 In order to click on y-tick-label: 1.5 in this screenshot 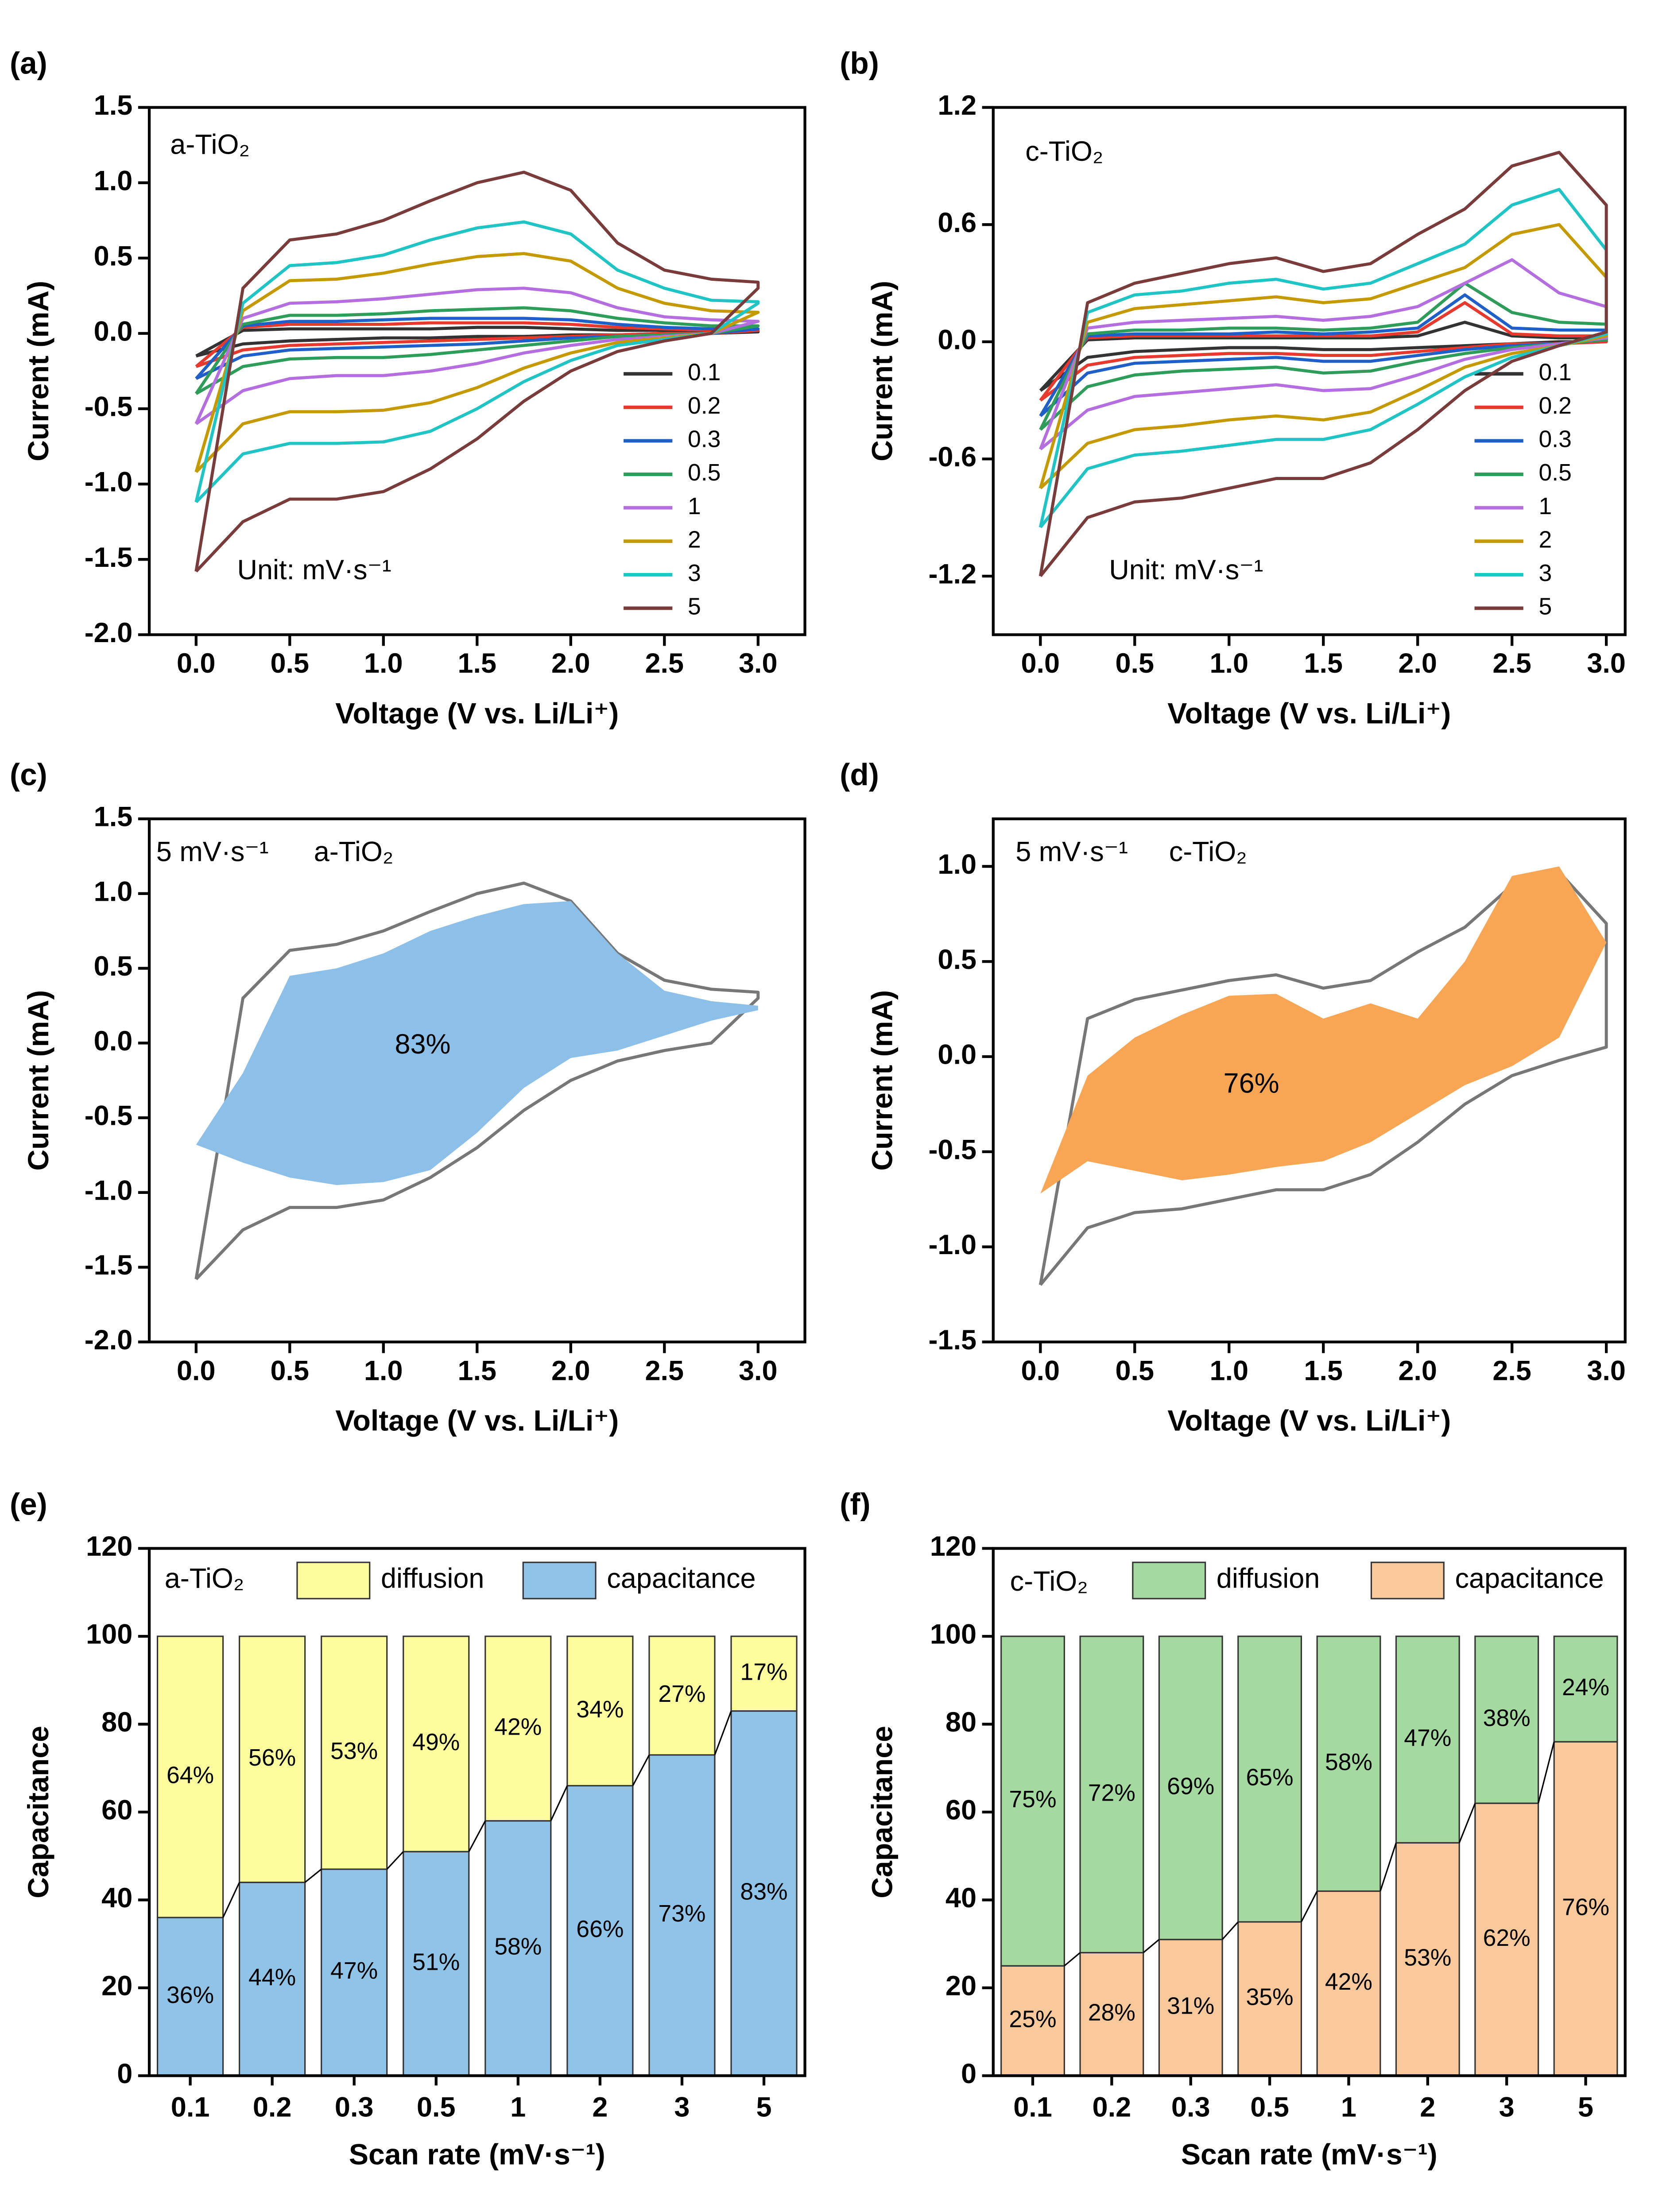, I will do `click(113, 817)`.